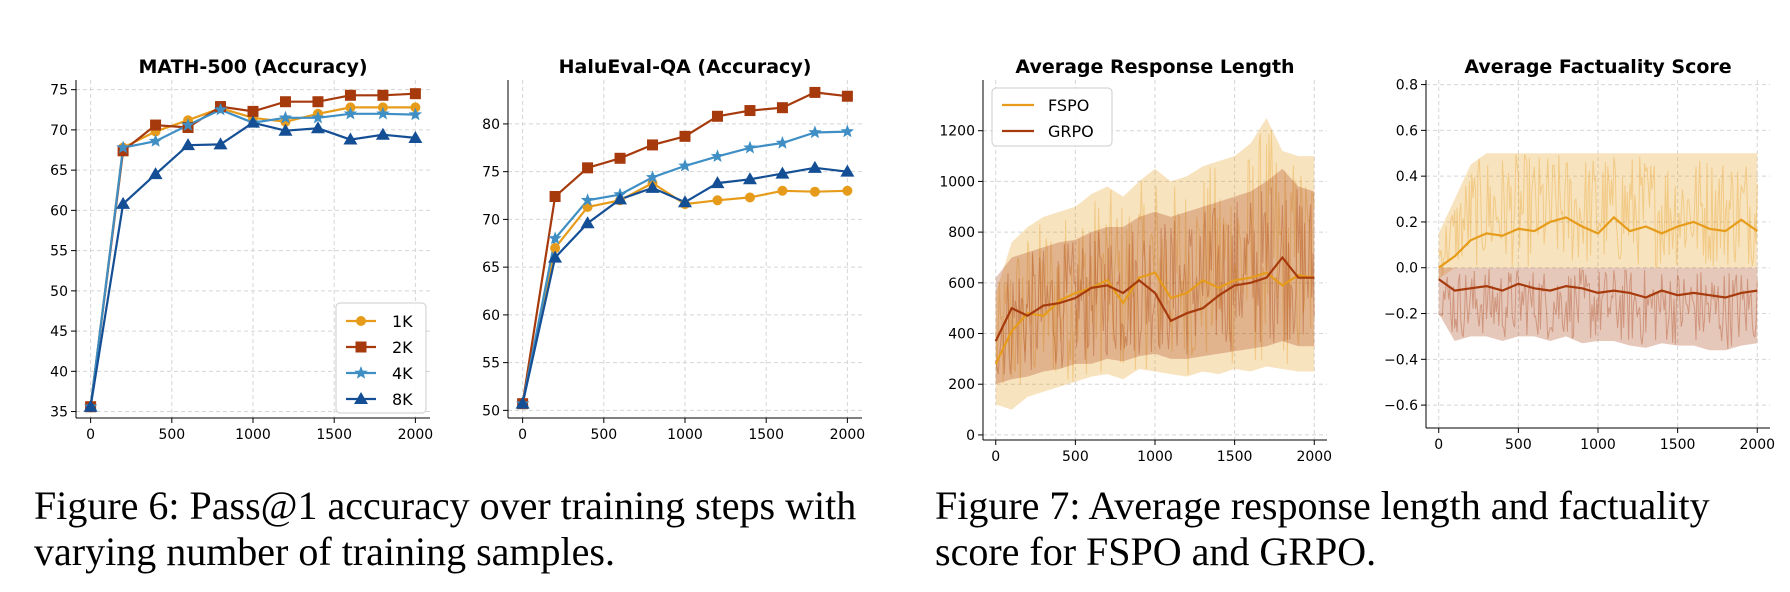  Describe the element at coordinates (961, 284) in the screenshot. I see `y-tick-label: 600` at that location.